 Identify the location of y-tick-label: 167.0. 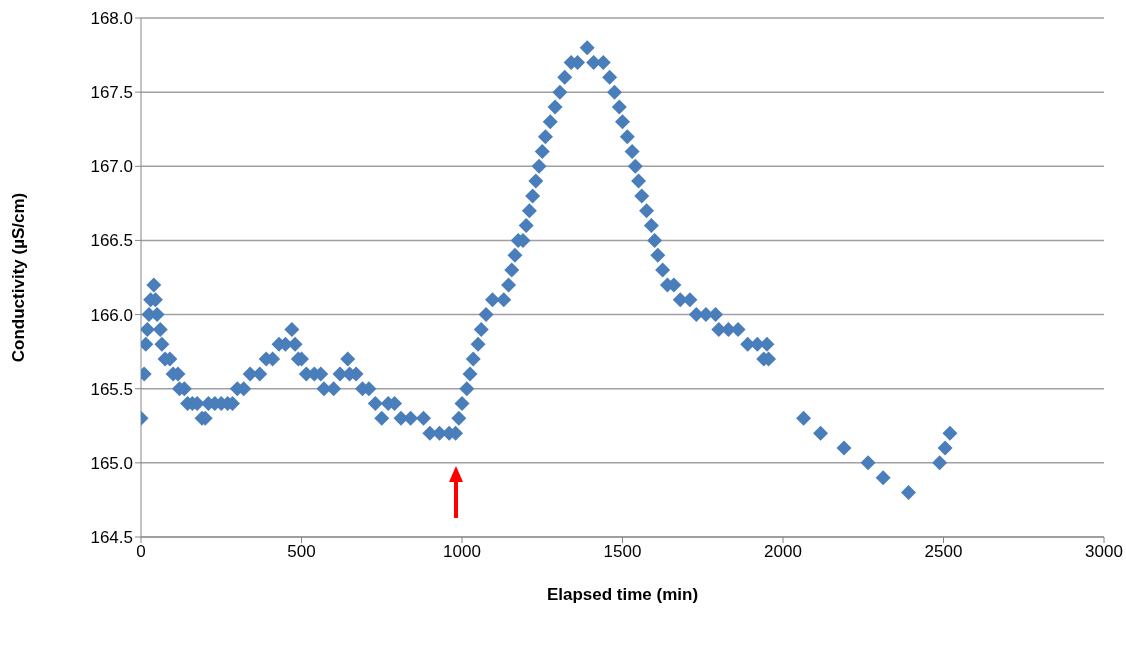
(111, 167).